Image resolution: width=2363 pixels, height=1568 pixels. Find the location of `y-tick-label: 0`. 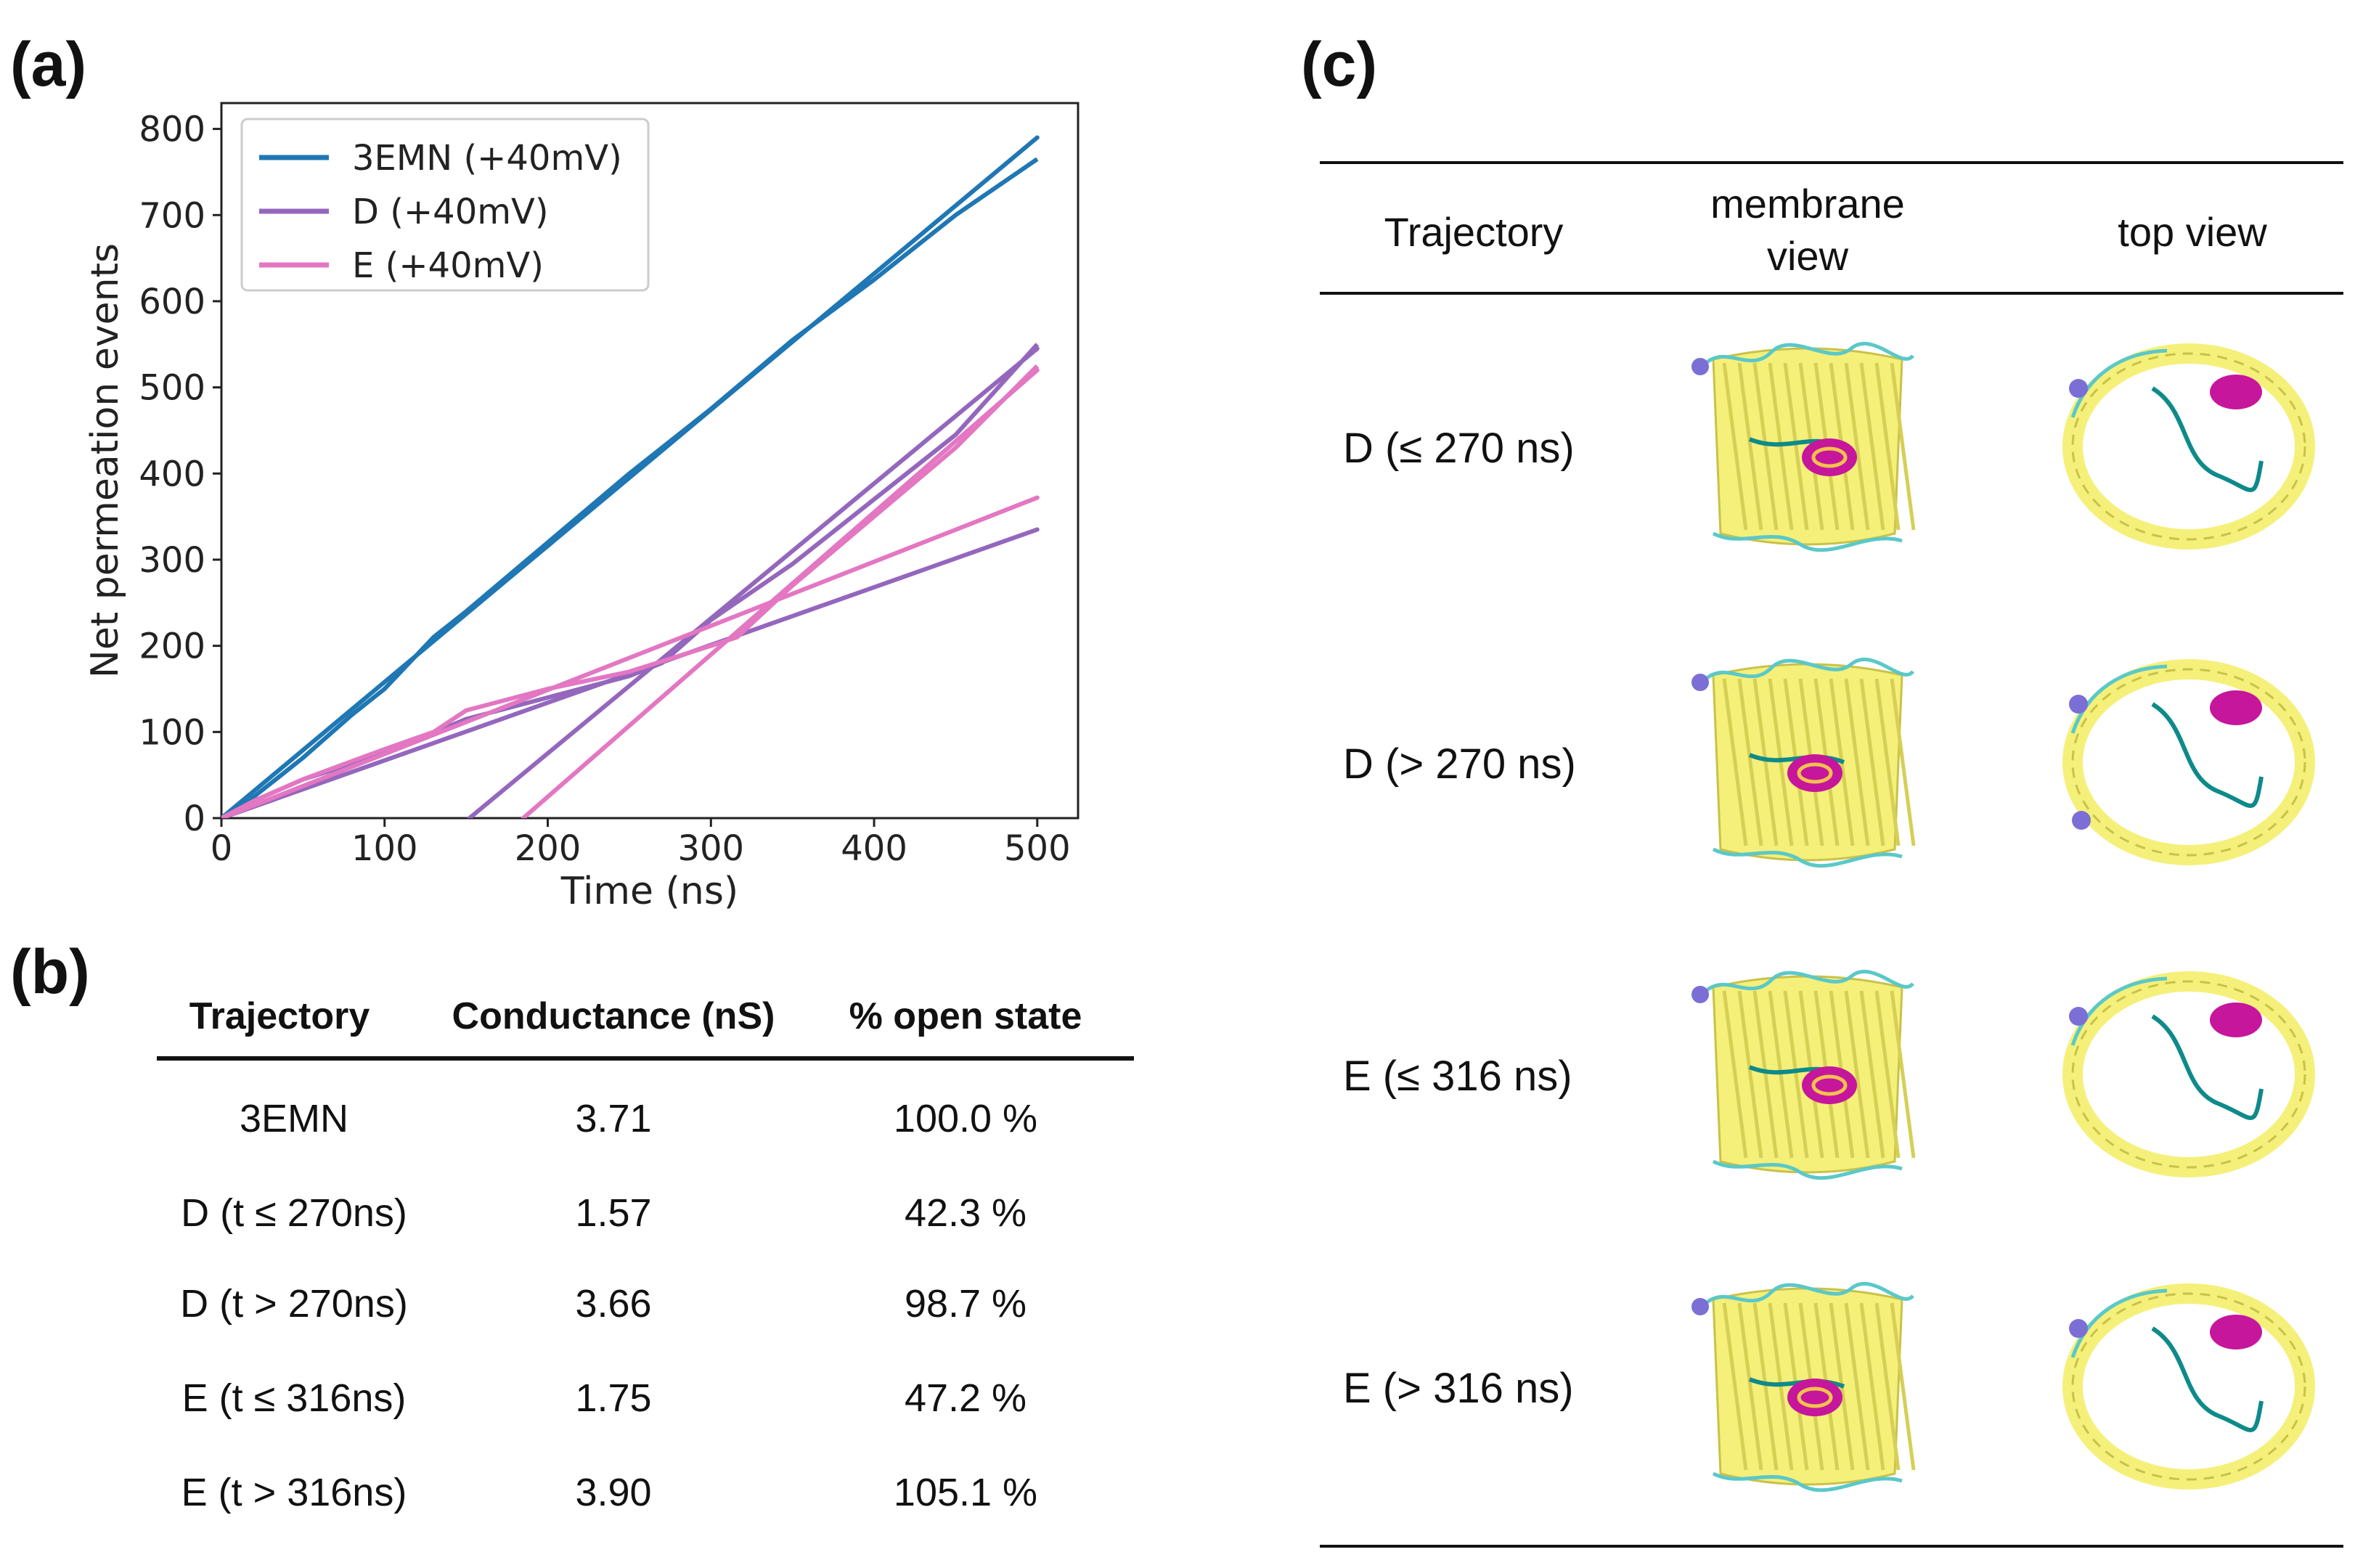

y-tick-label: 0 is located at coordinates (194, 819).